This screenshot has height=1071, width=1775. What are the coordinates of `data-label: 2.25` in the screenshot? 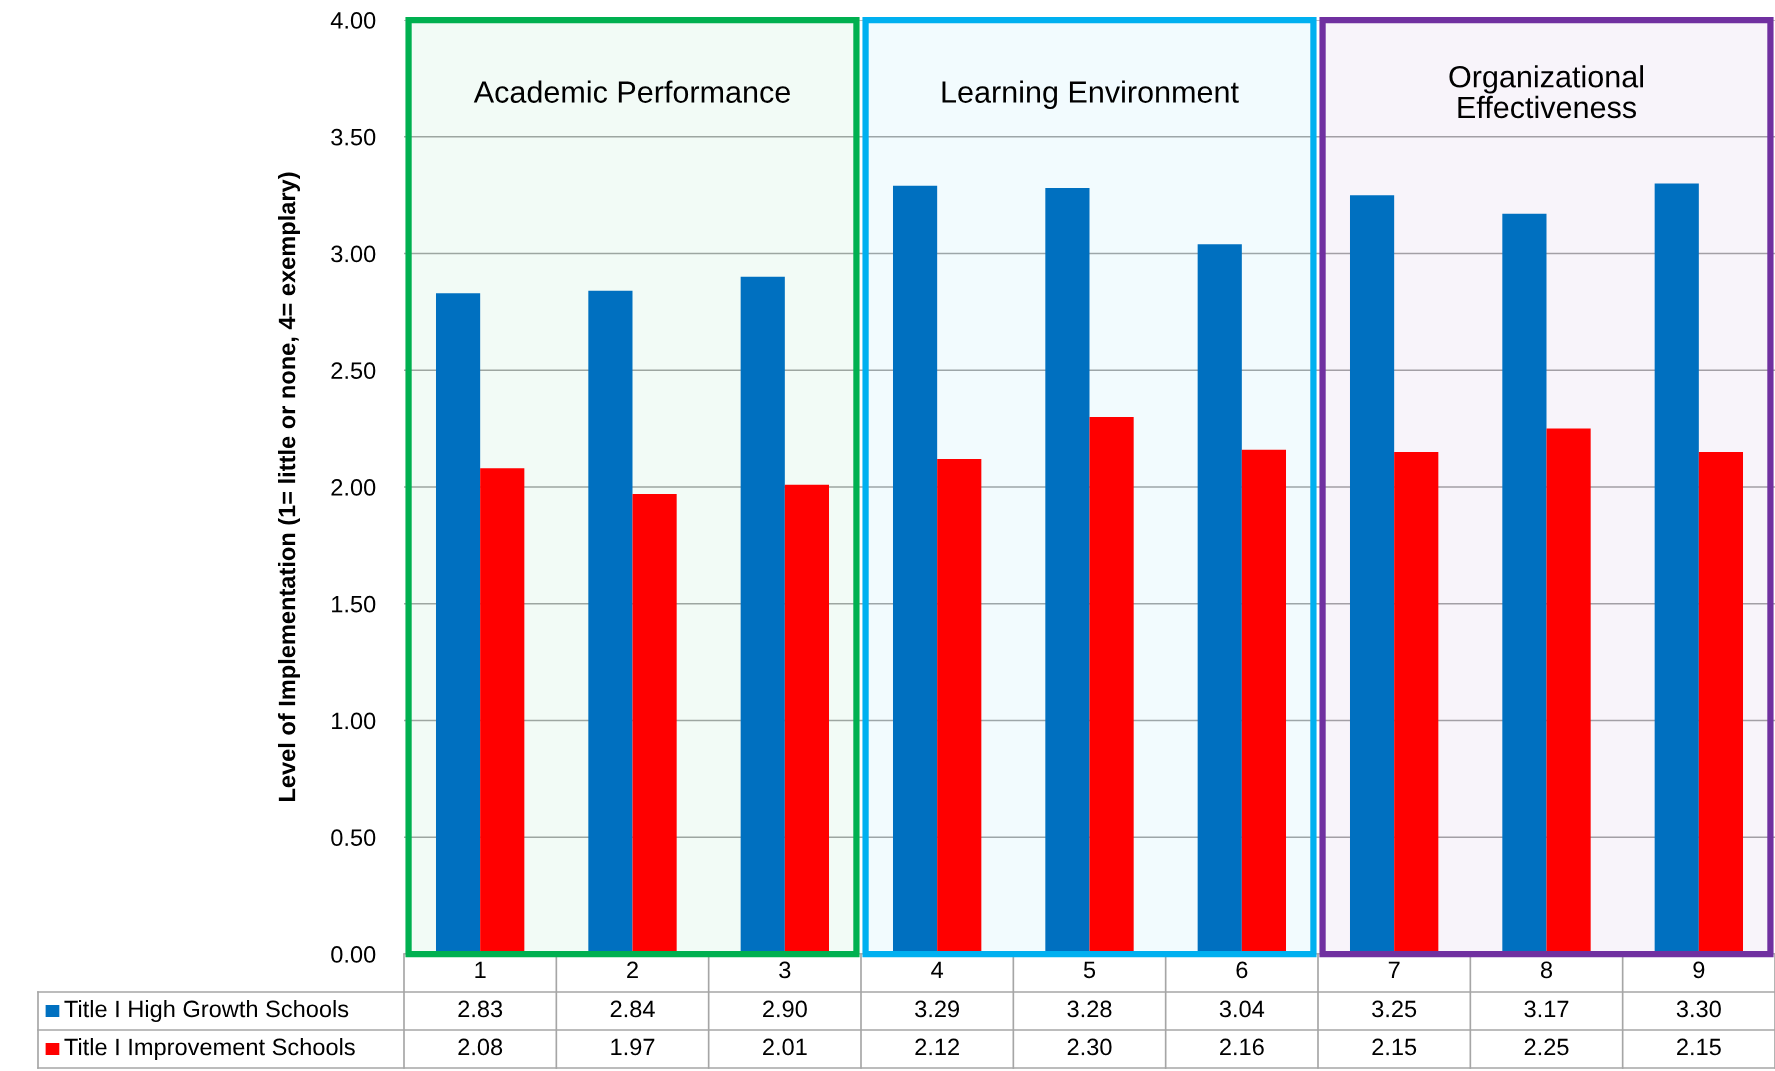 It's located at (1546, 1047).